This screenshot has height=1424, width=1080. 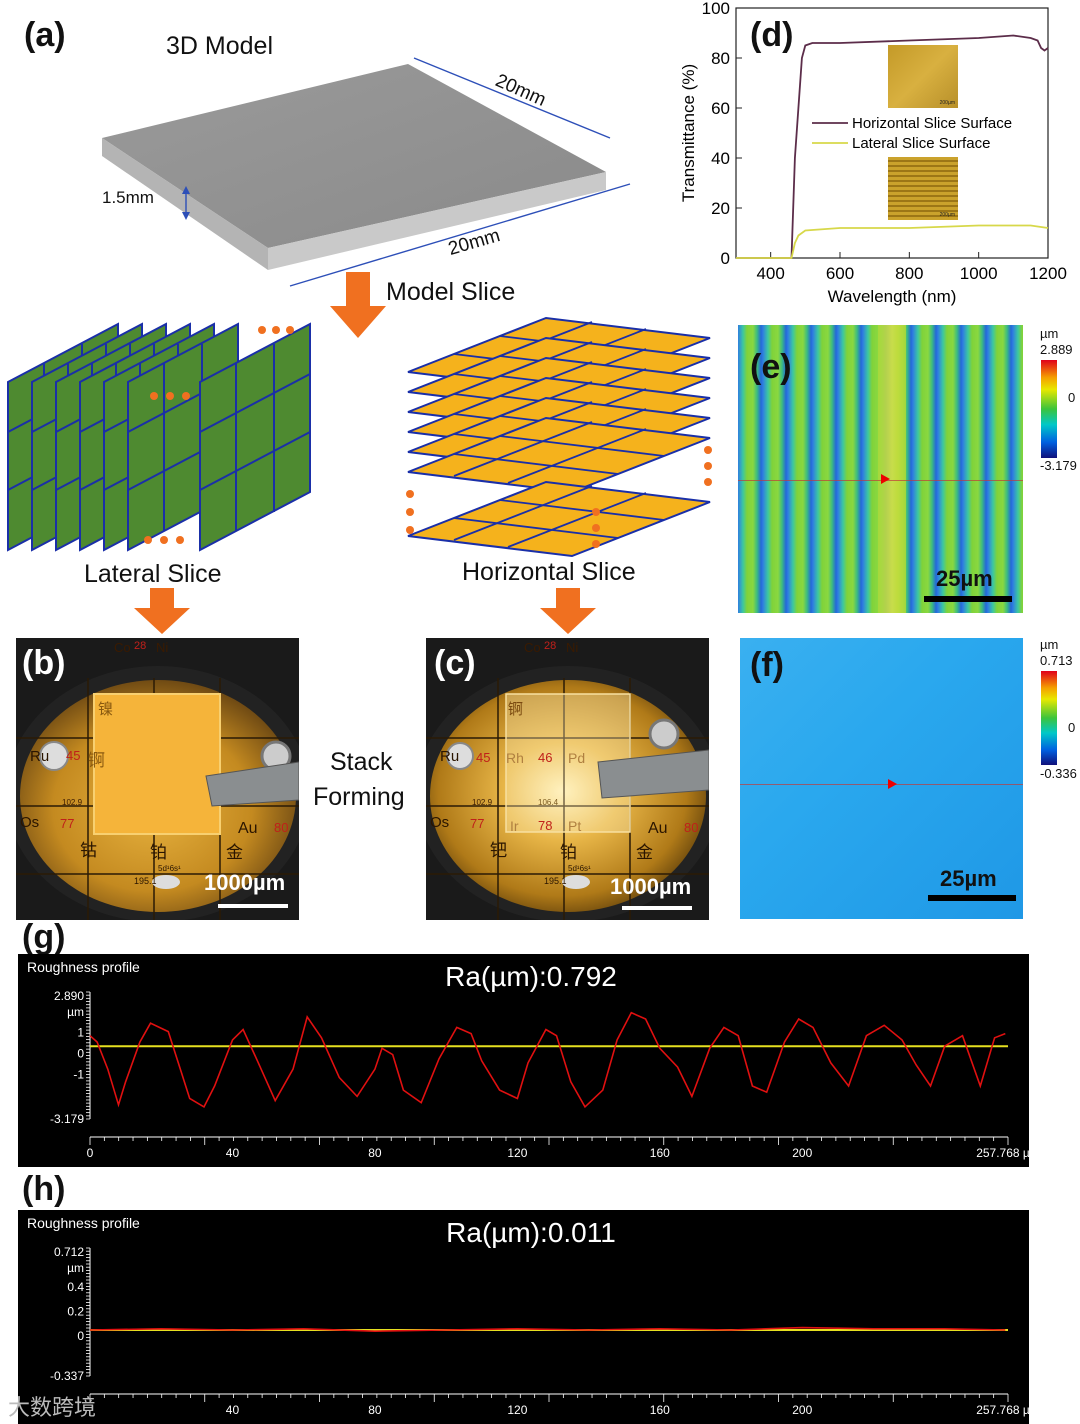 What do you see at coordinates (1048, 273) in the screenshot?
I see `x-tick-label: 1200` at bounding box center [1048, 273].